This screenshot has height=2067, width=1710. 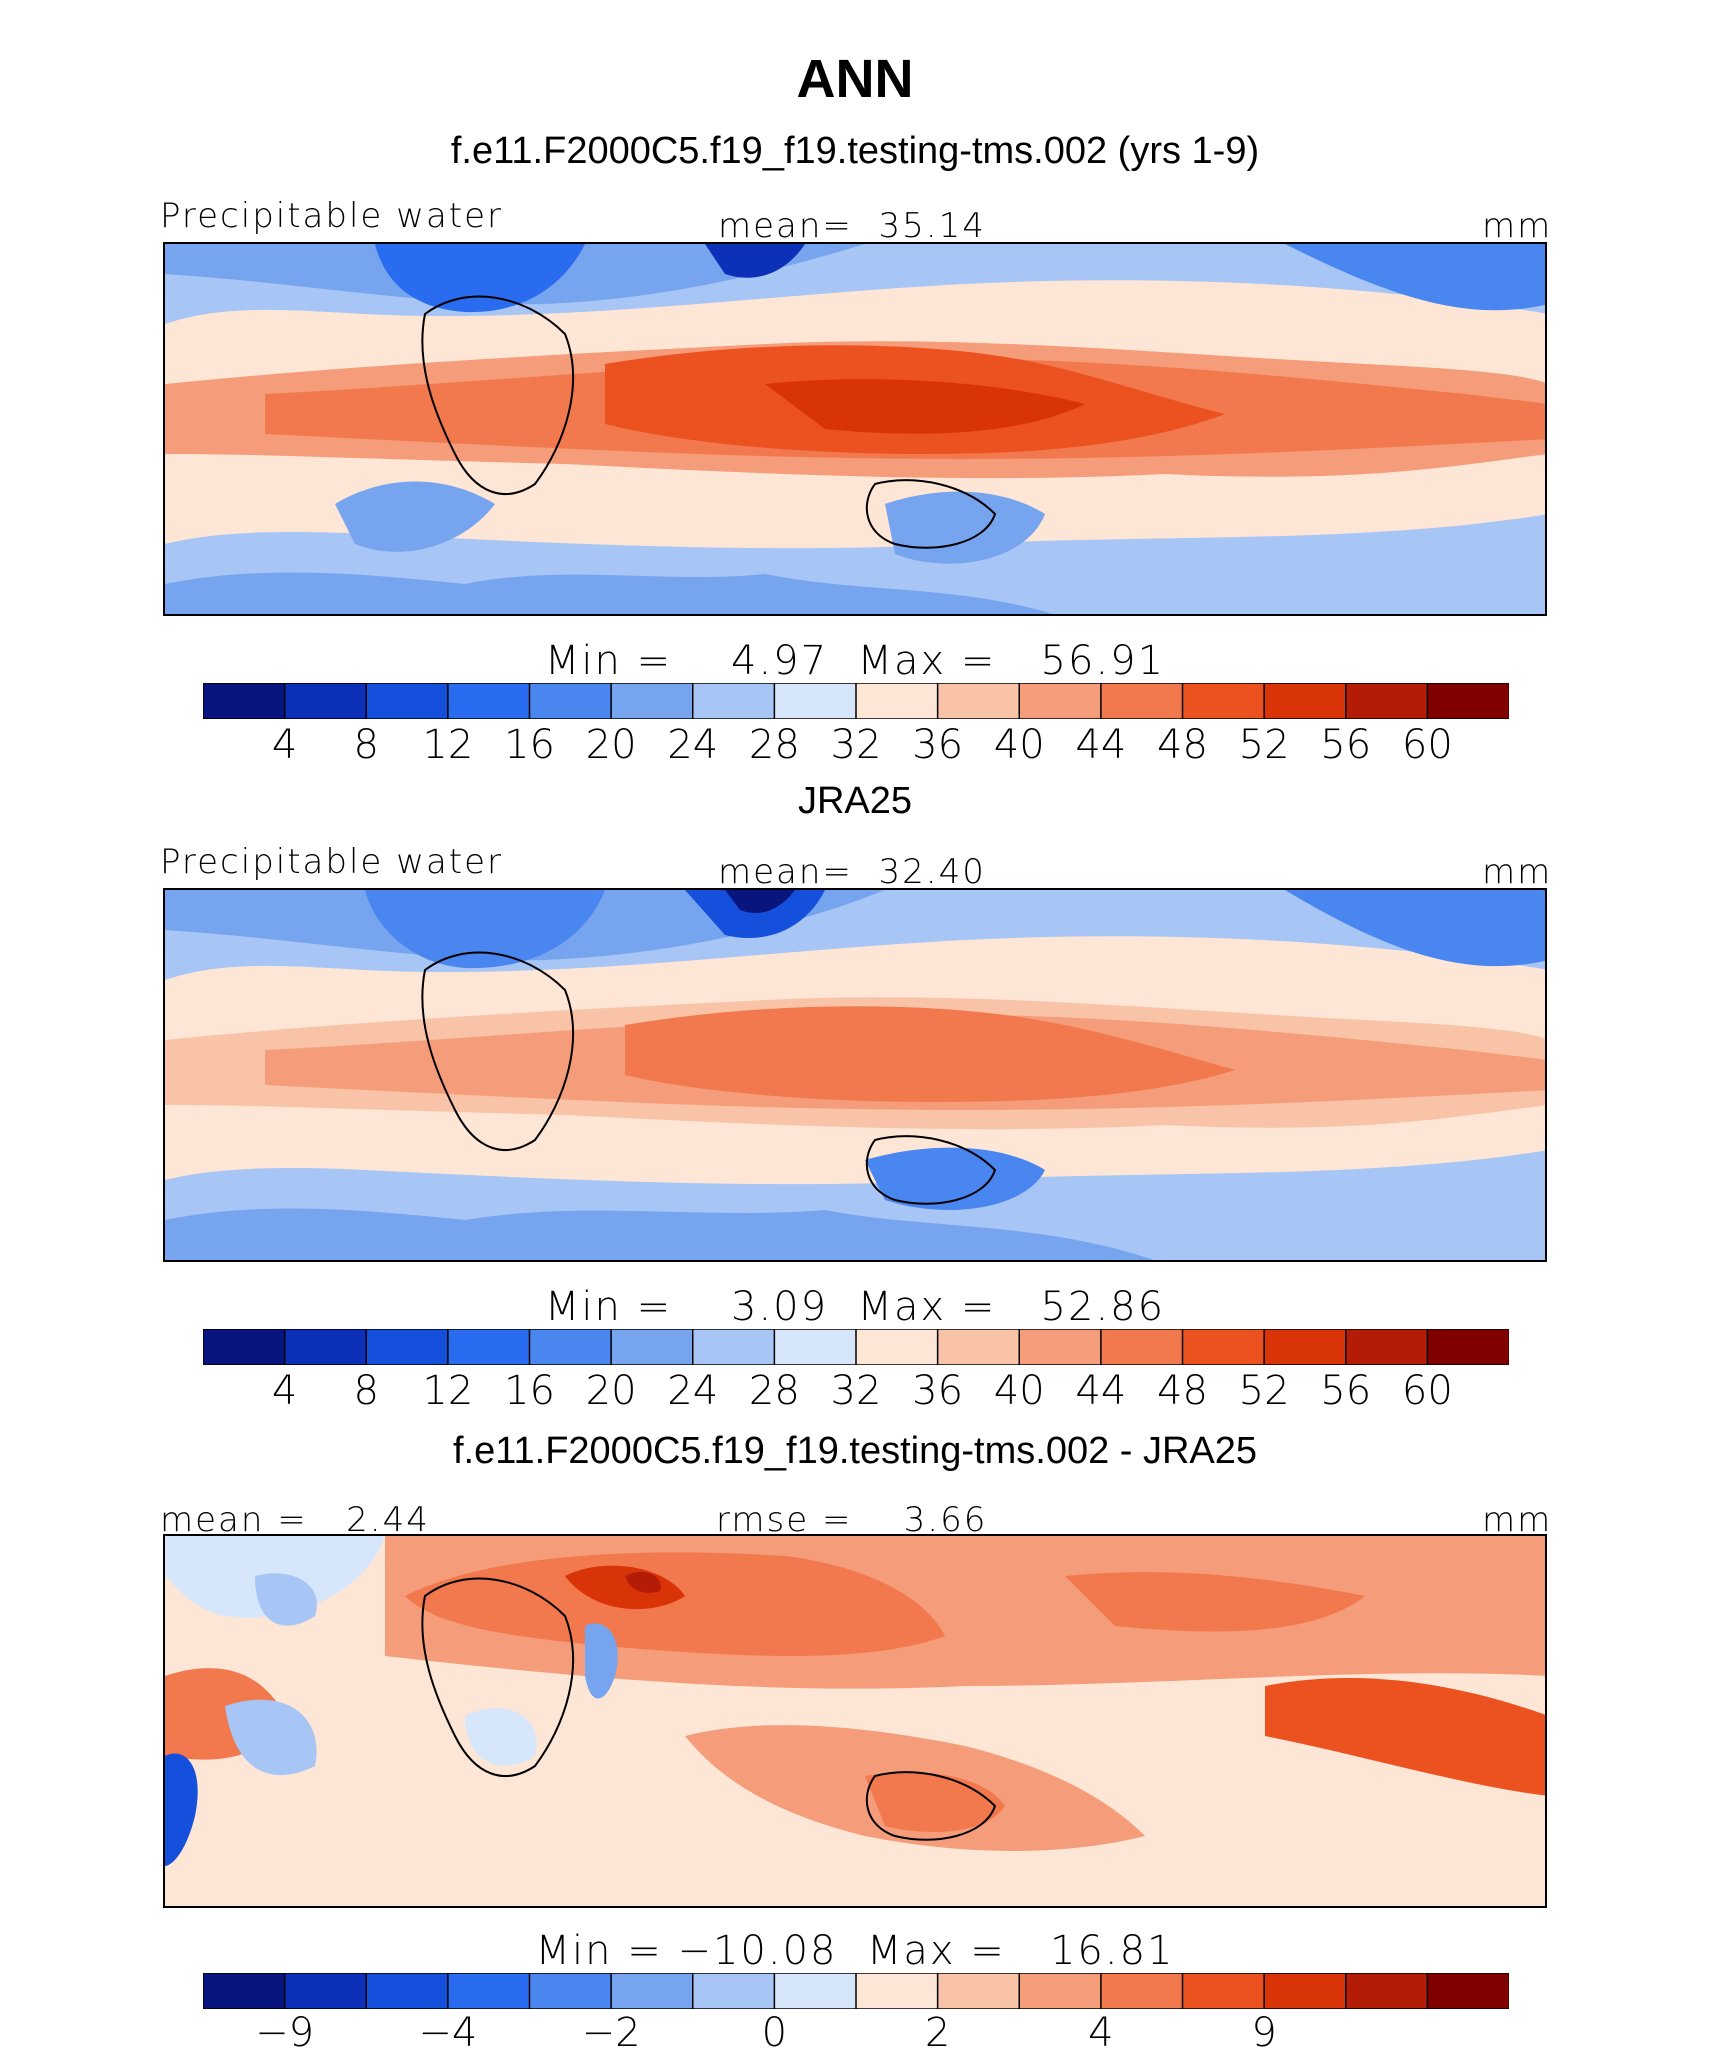 What do you see at coordinates (852, 1520) in the screenshot?
I see `panel-3-rmse-label: rmse = 3.66` at bounding box center [852, 1520].